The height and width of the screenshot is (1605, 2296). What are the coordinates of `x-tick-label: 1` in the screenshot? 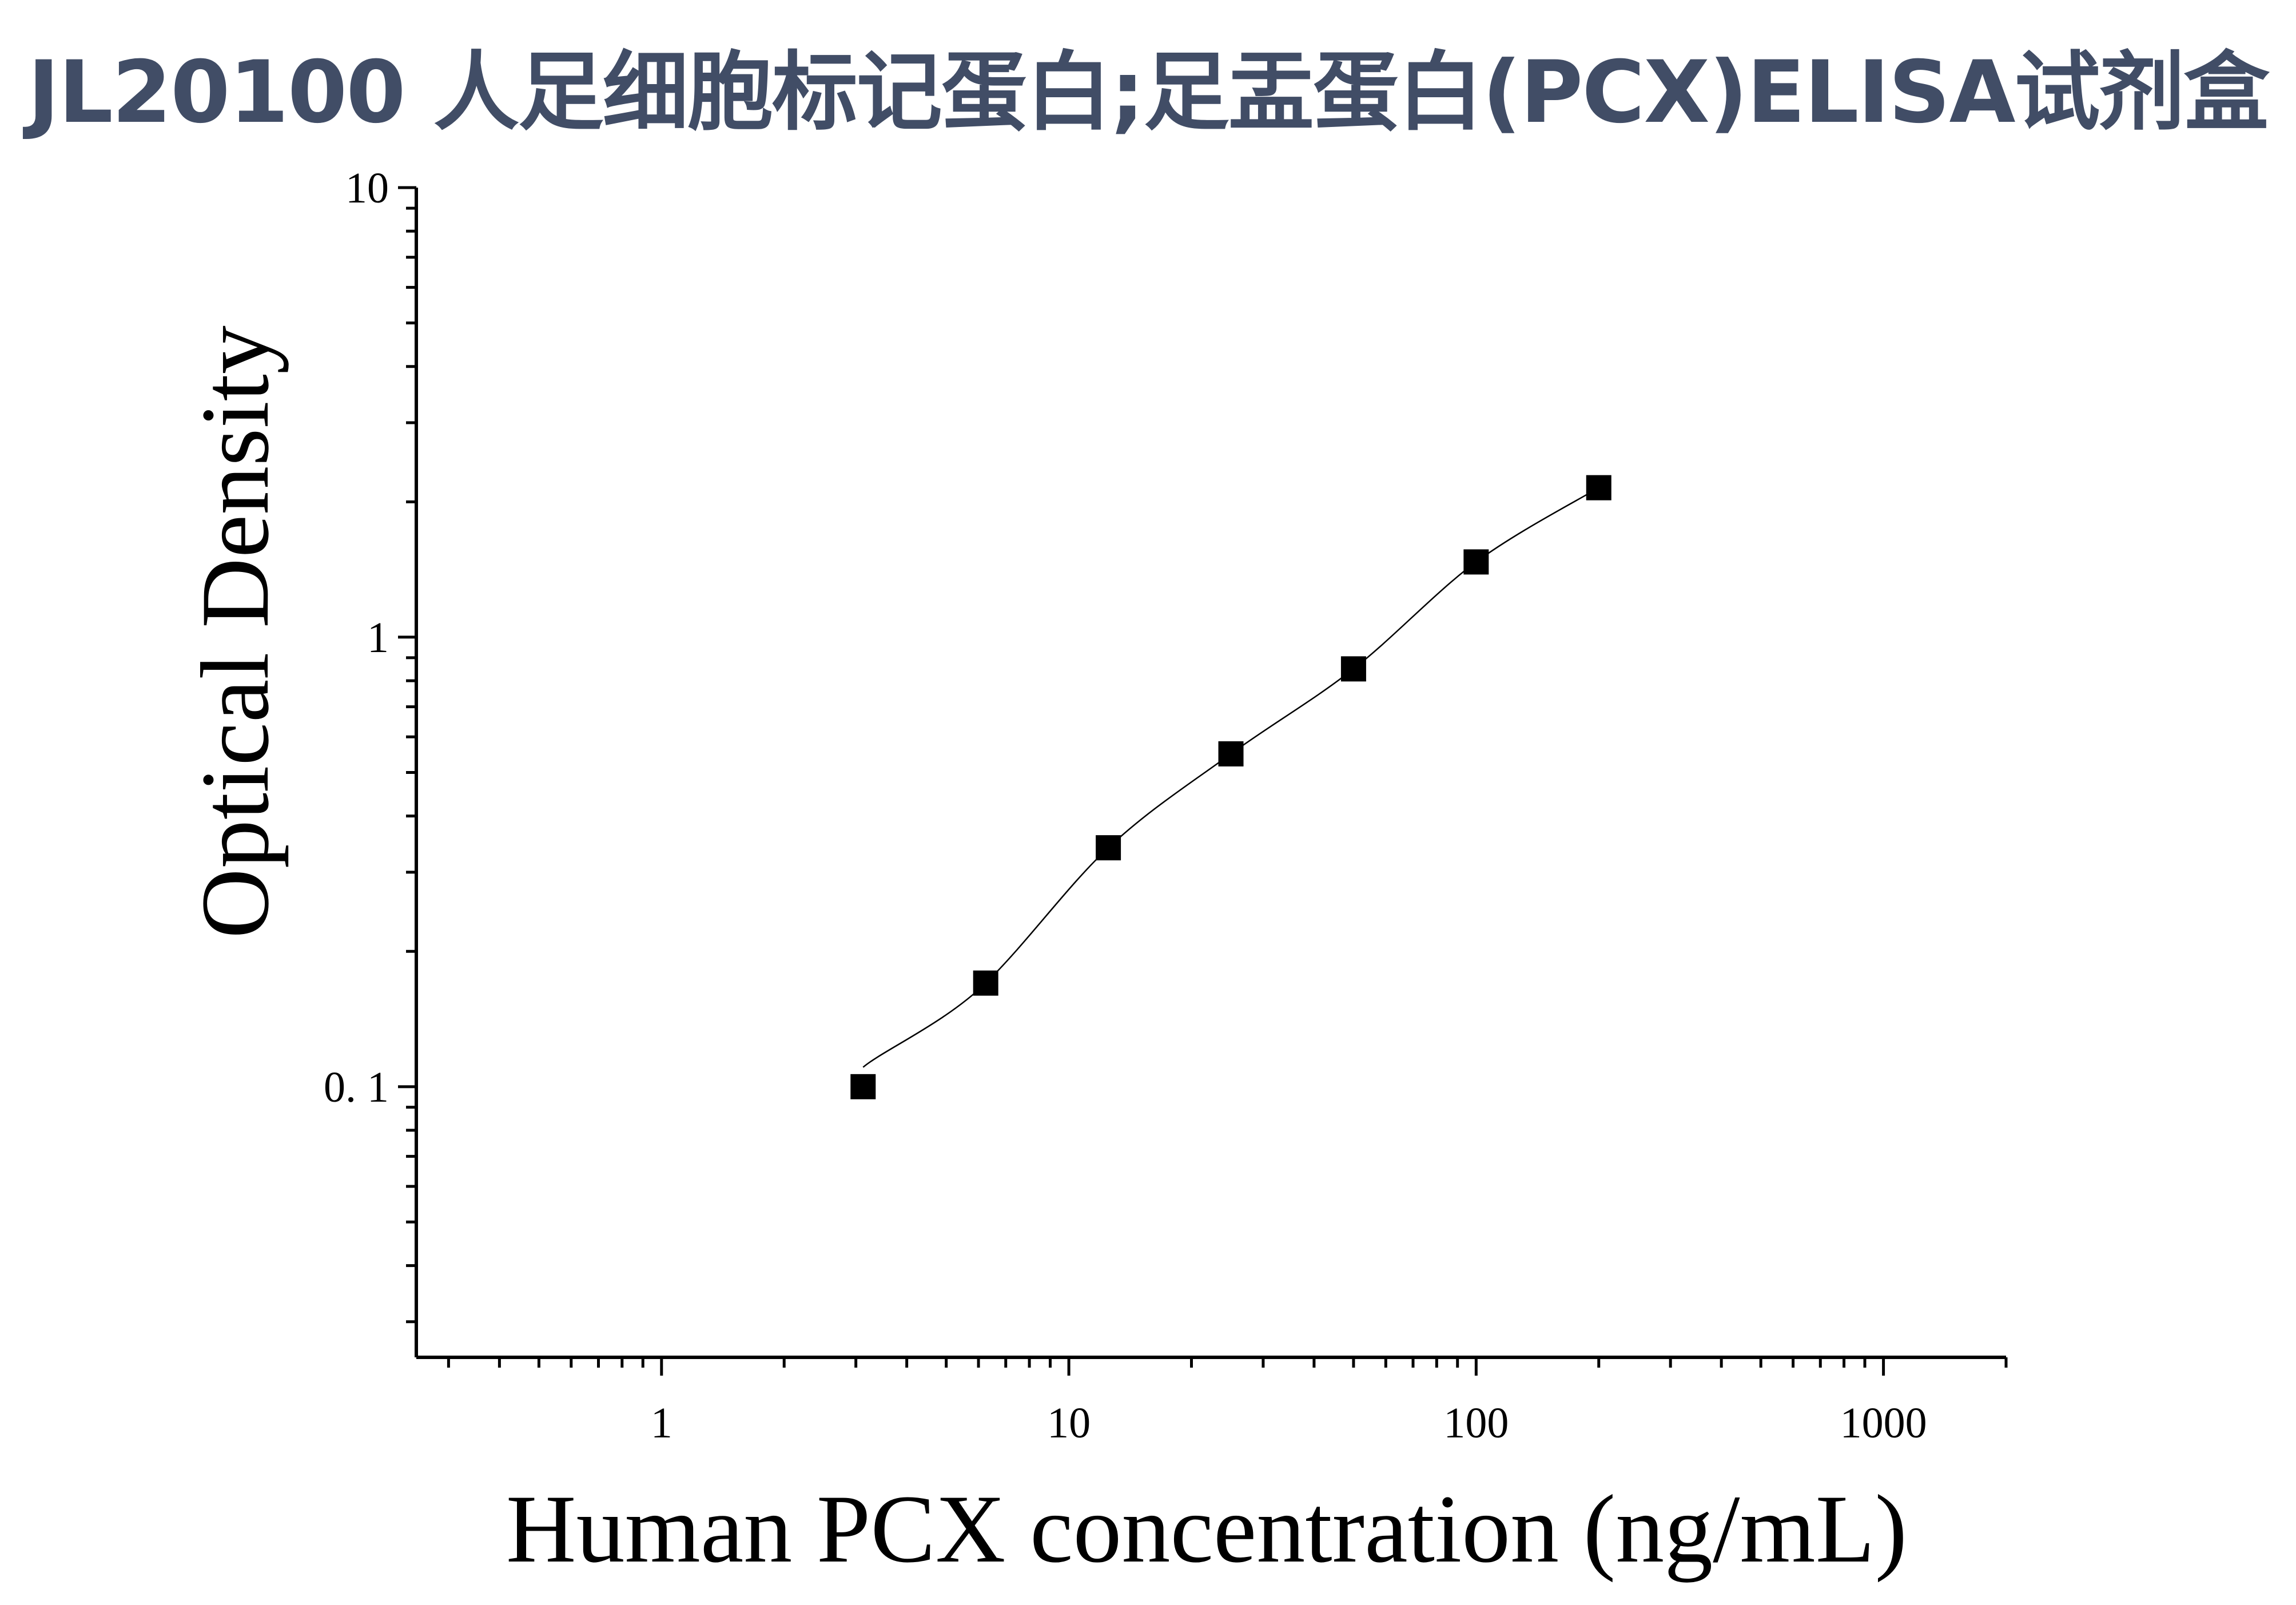 It's located at (662, 1423).